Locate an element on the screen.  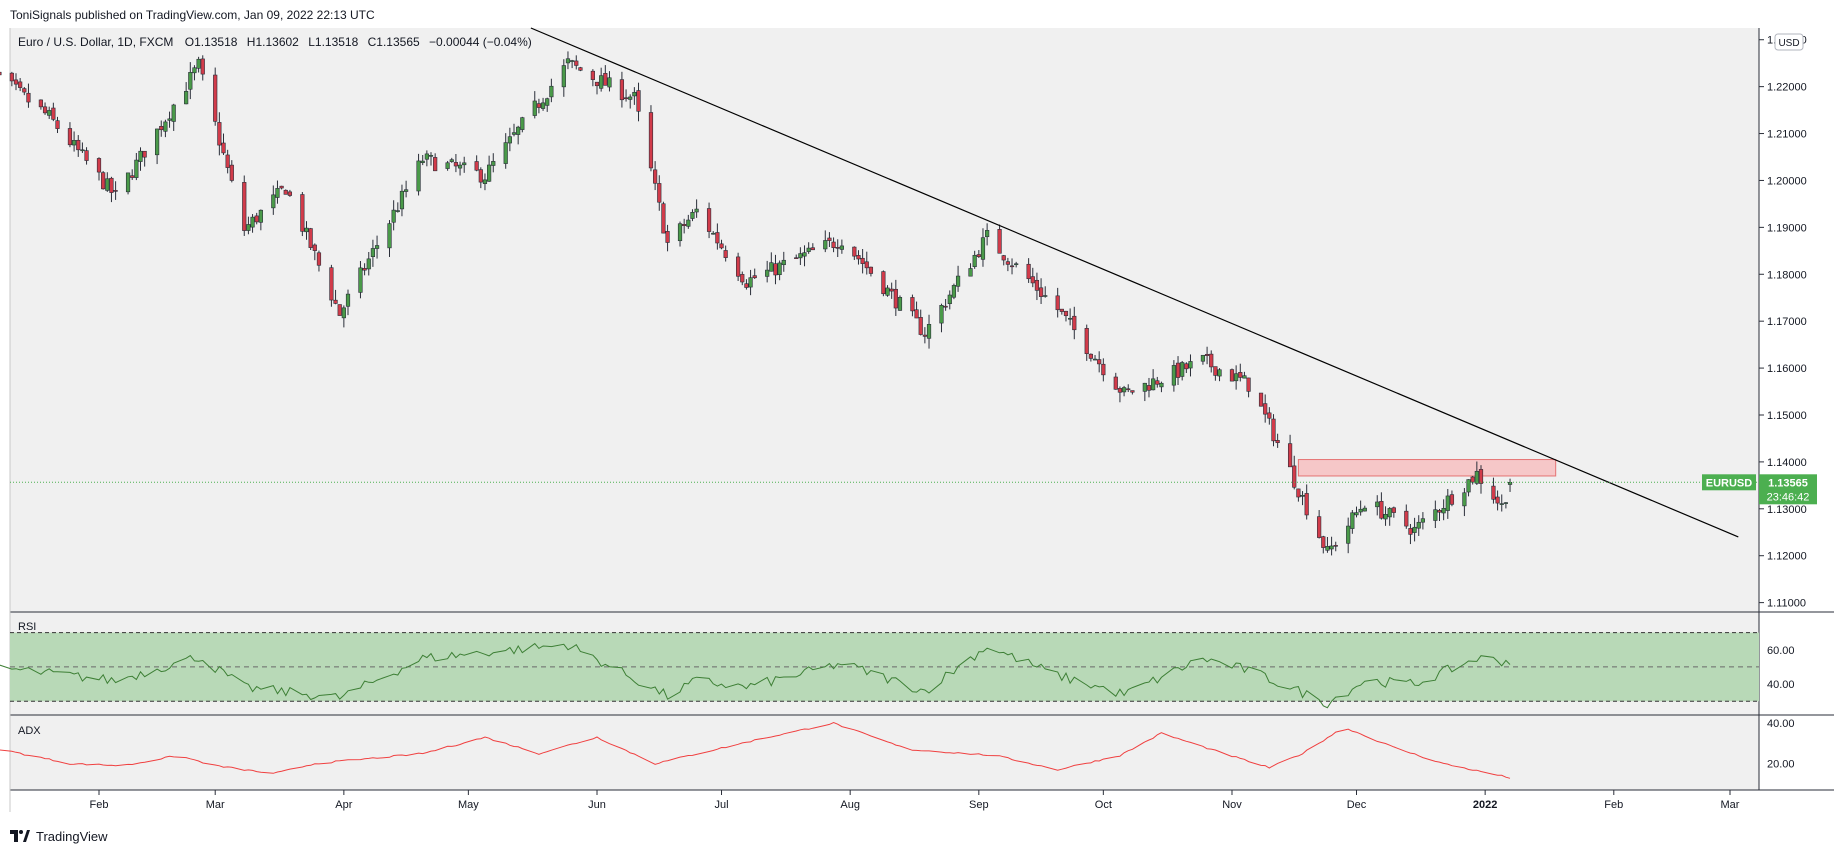
symbol-tag: EURUSD is located at coordinates (1729, 483).